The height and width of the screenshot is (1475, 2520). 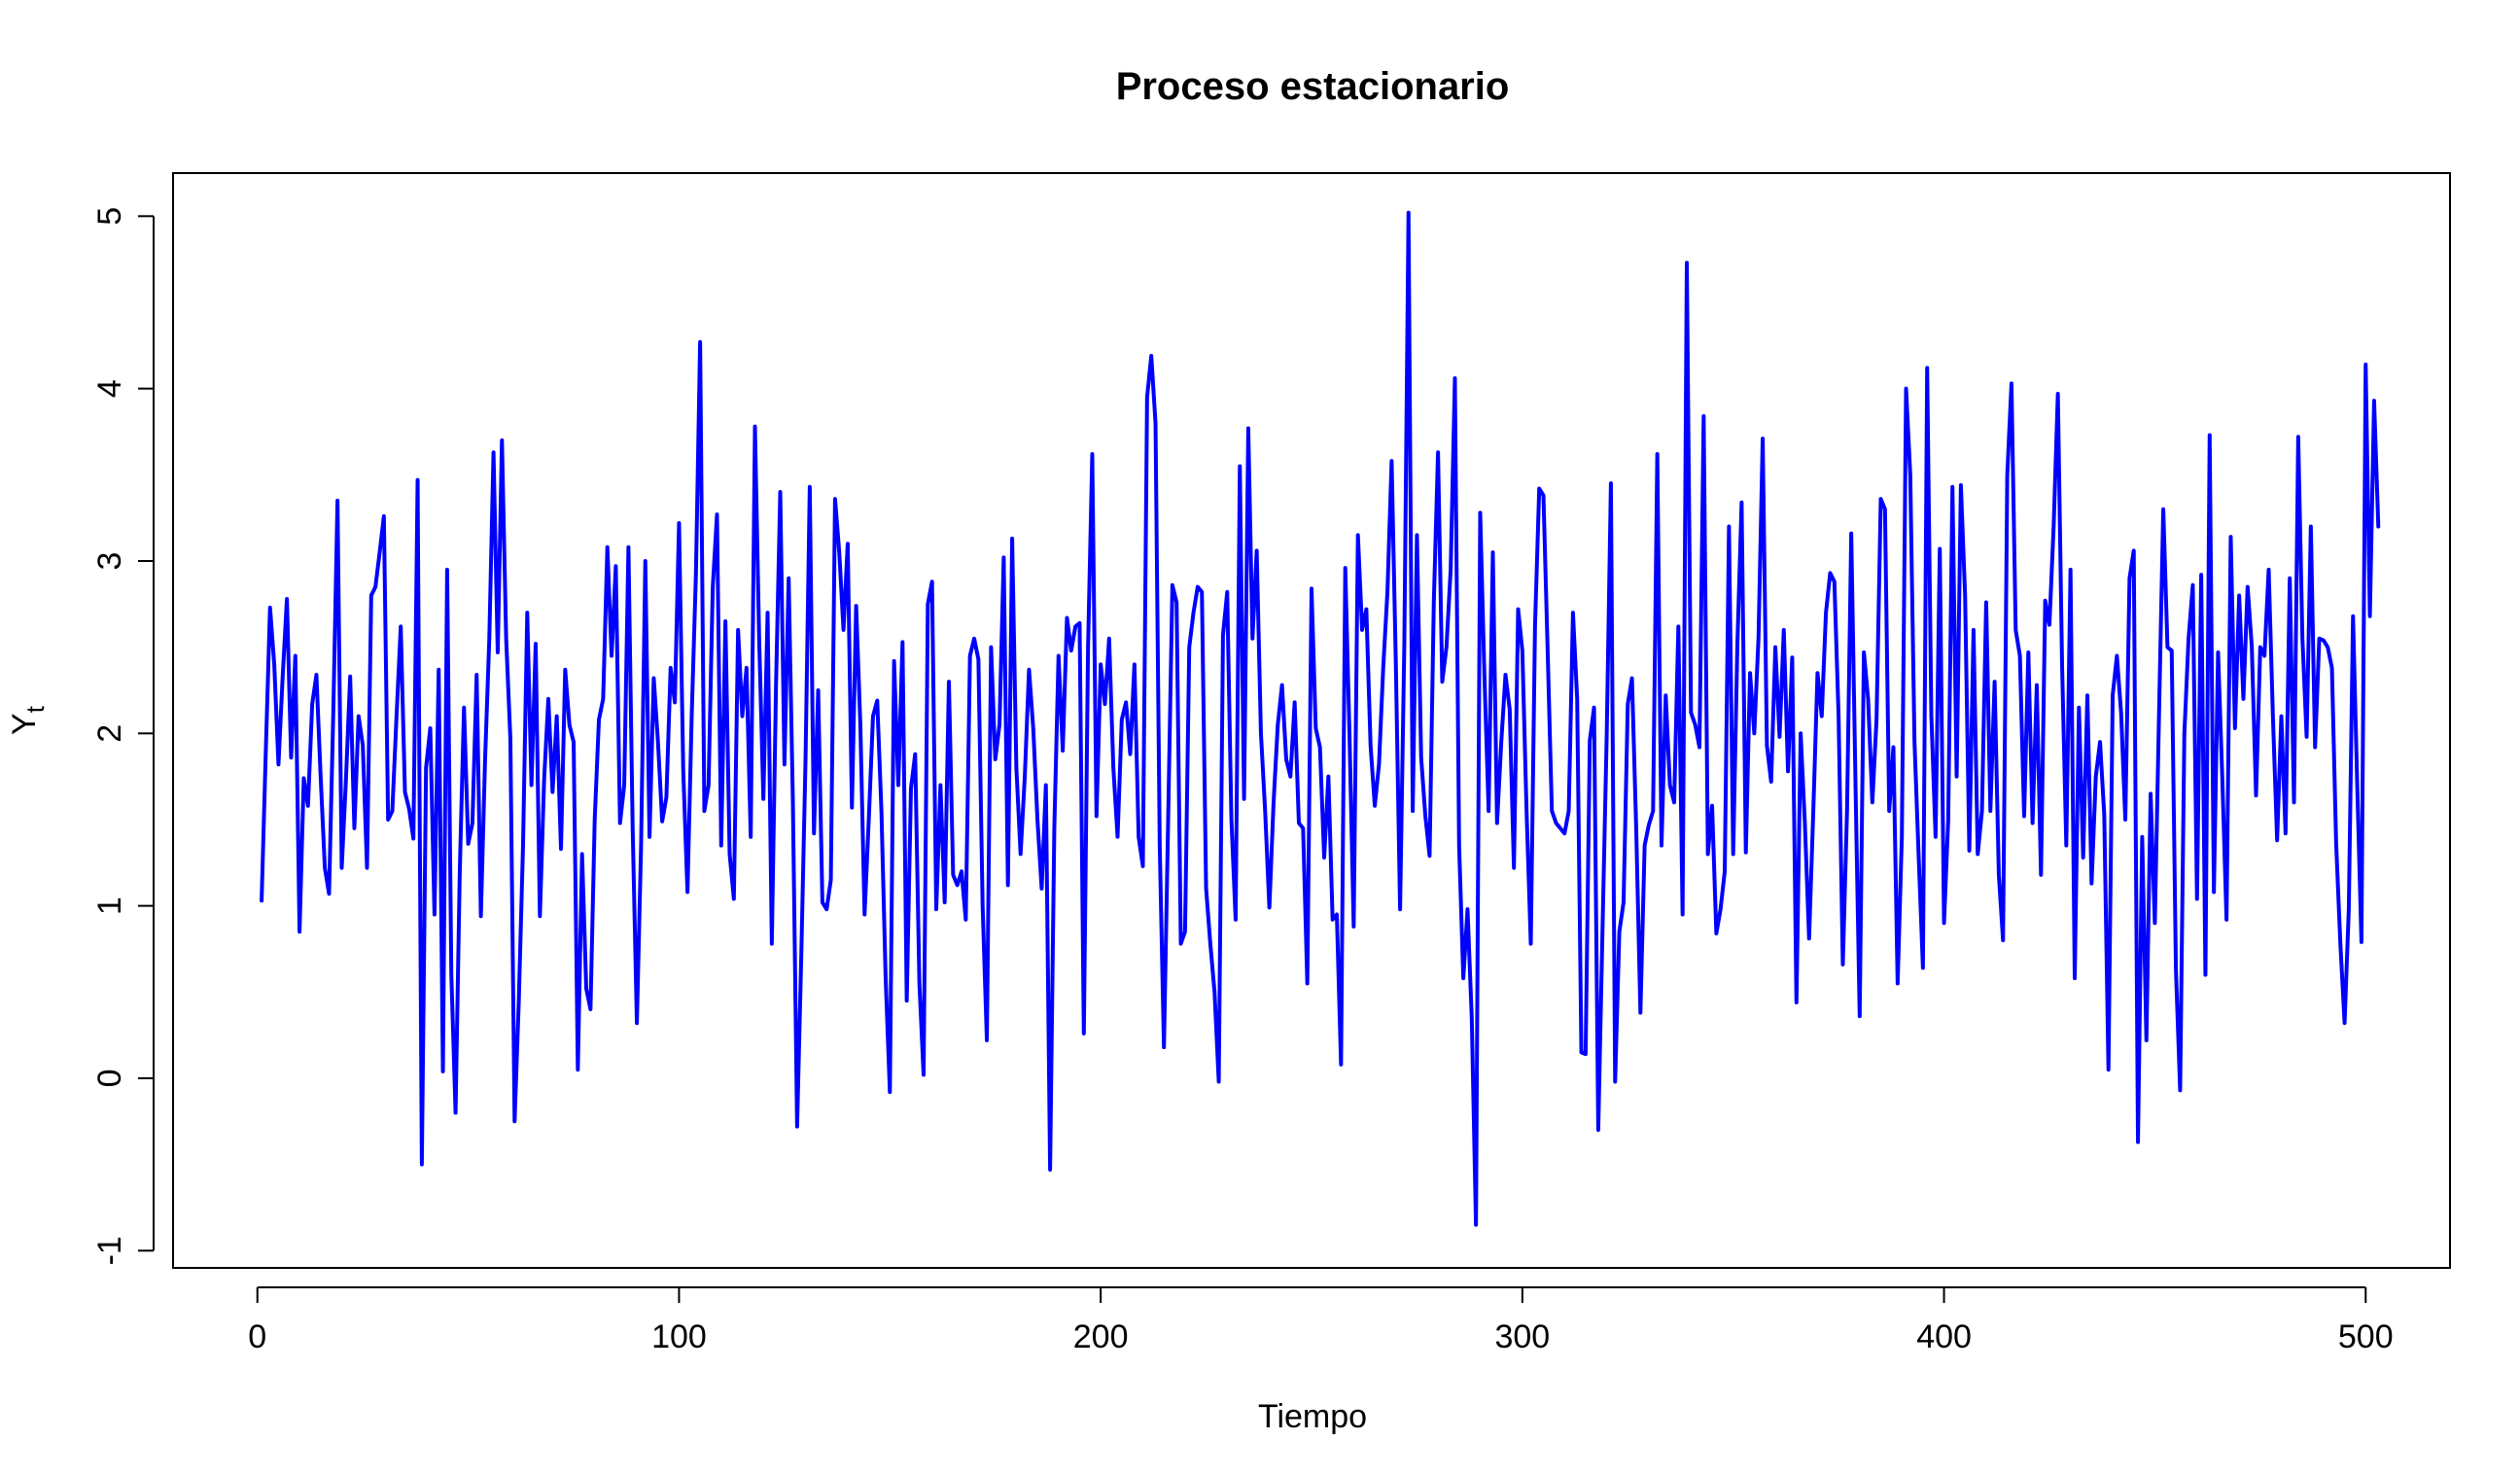 What do you see at coordinates (109, 388) in the screenshot?
I see `y-tick-label: 4` at bounding box center [109, 388].